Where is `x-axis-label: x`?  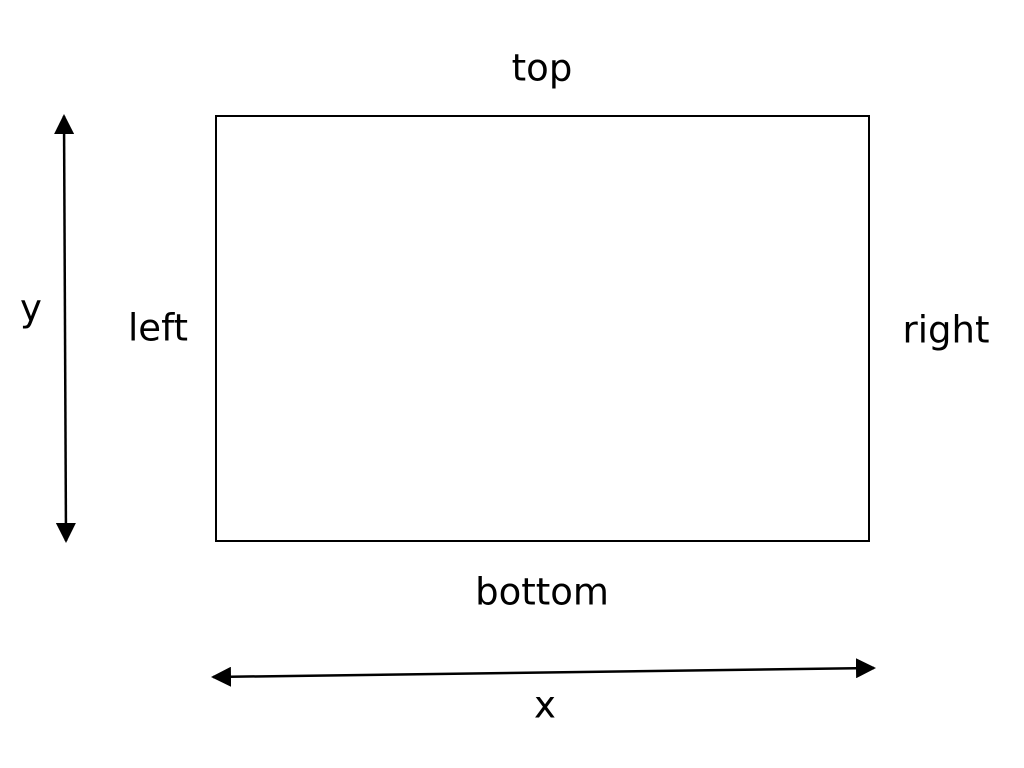
x-axis-label: x is located at coordinates (545, 705).